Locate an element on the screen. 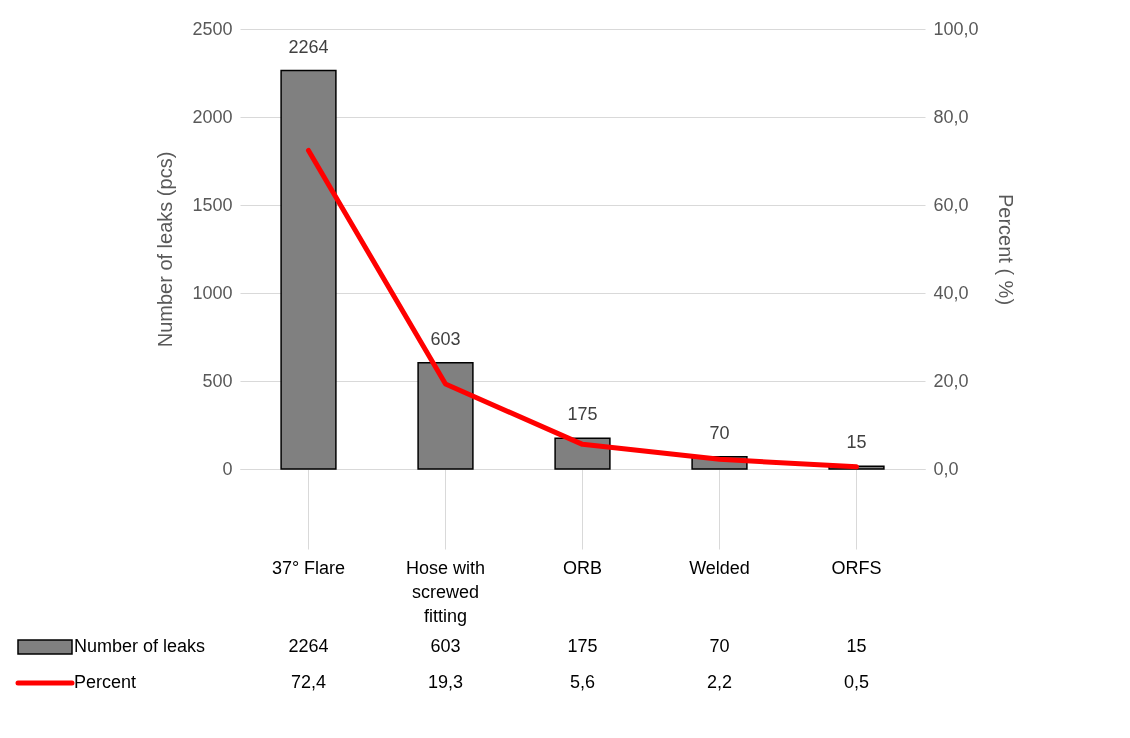 The width and height of the screenshot is (1130, 738). text: 175 is located at coordinates (582, 414).